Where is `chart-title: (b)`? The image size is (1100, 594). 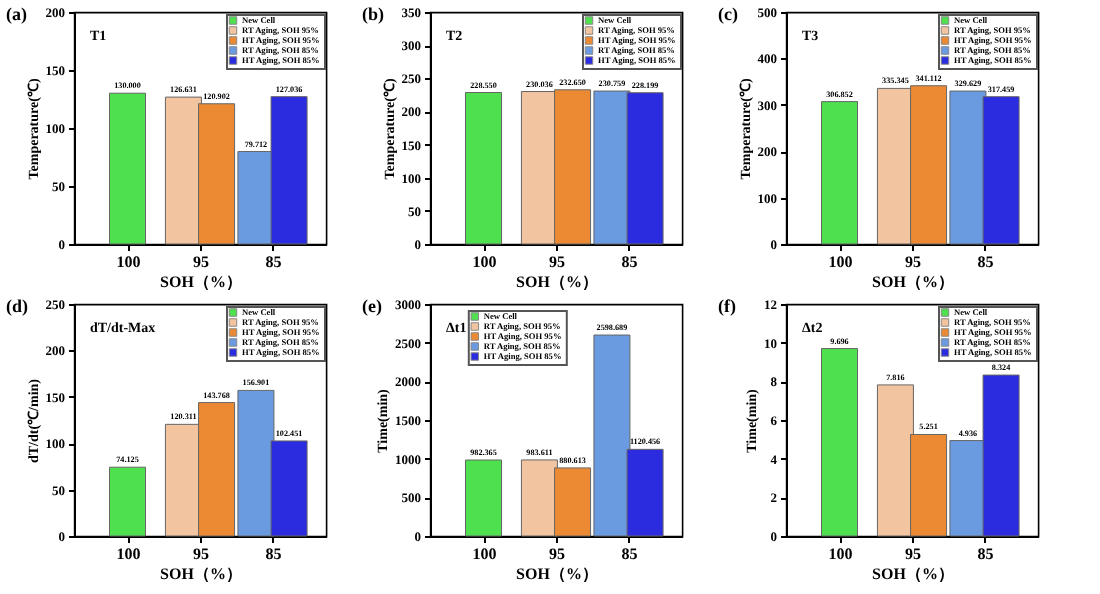
chart-title: (b) is located at coordinates (373, 14).